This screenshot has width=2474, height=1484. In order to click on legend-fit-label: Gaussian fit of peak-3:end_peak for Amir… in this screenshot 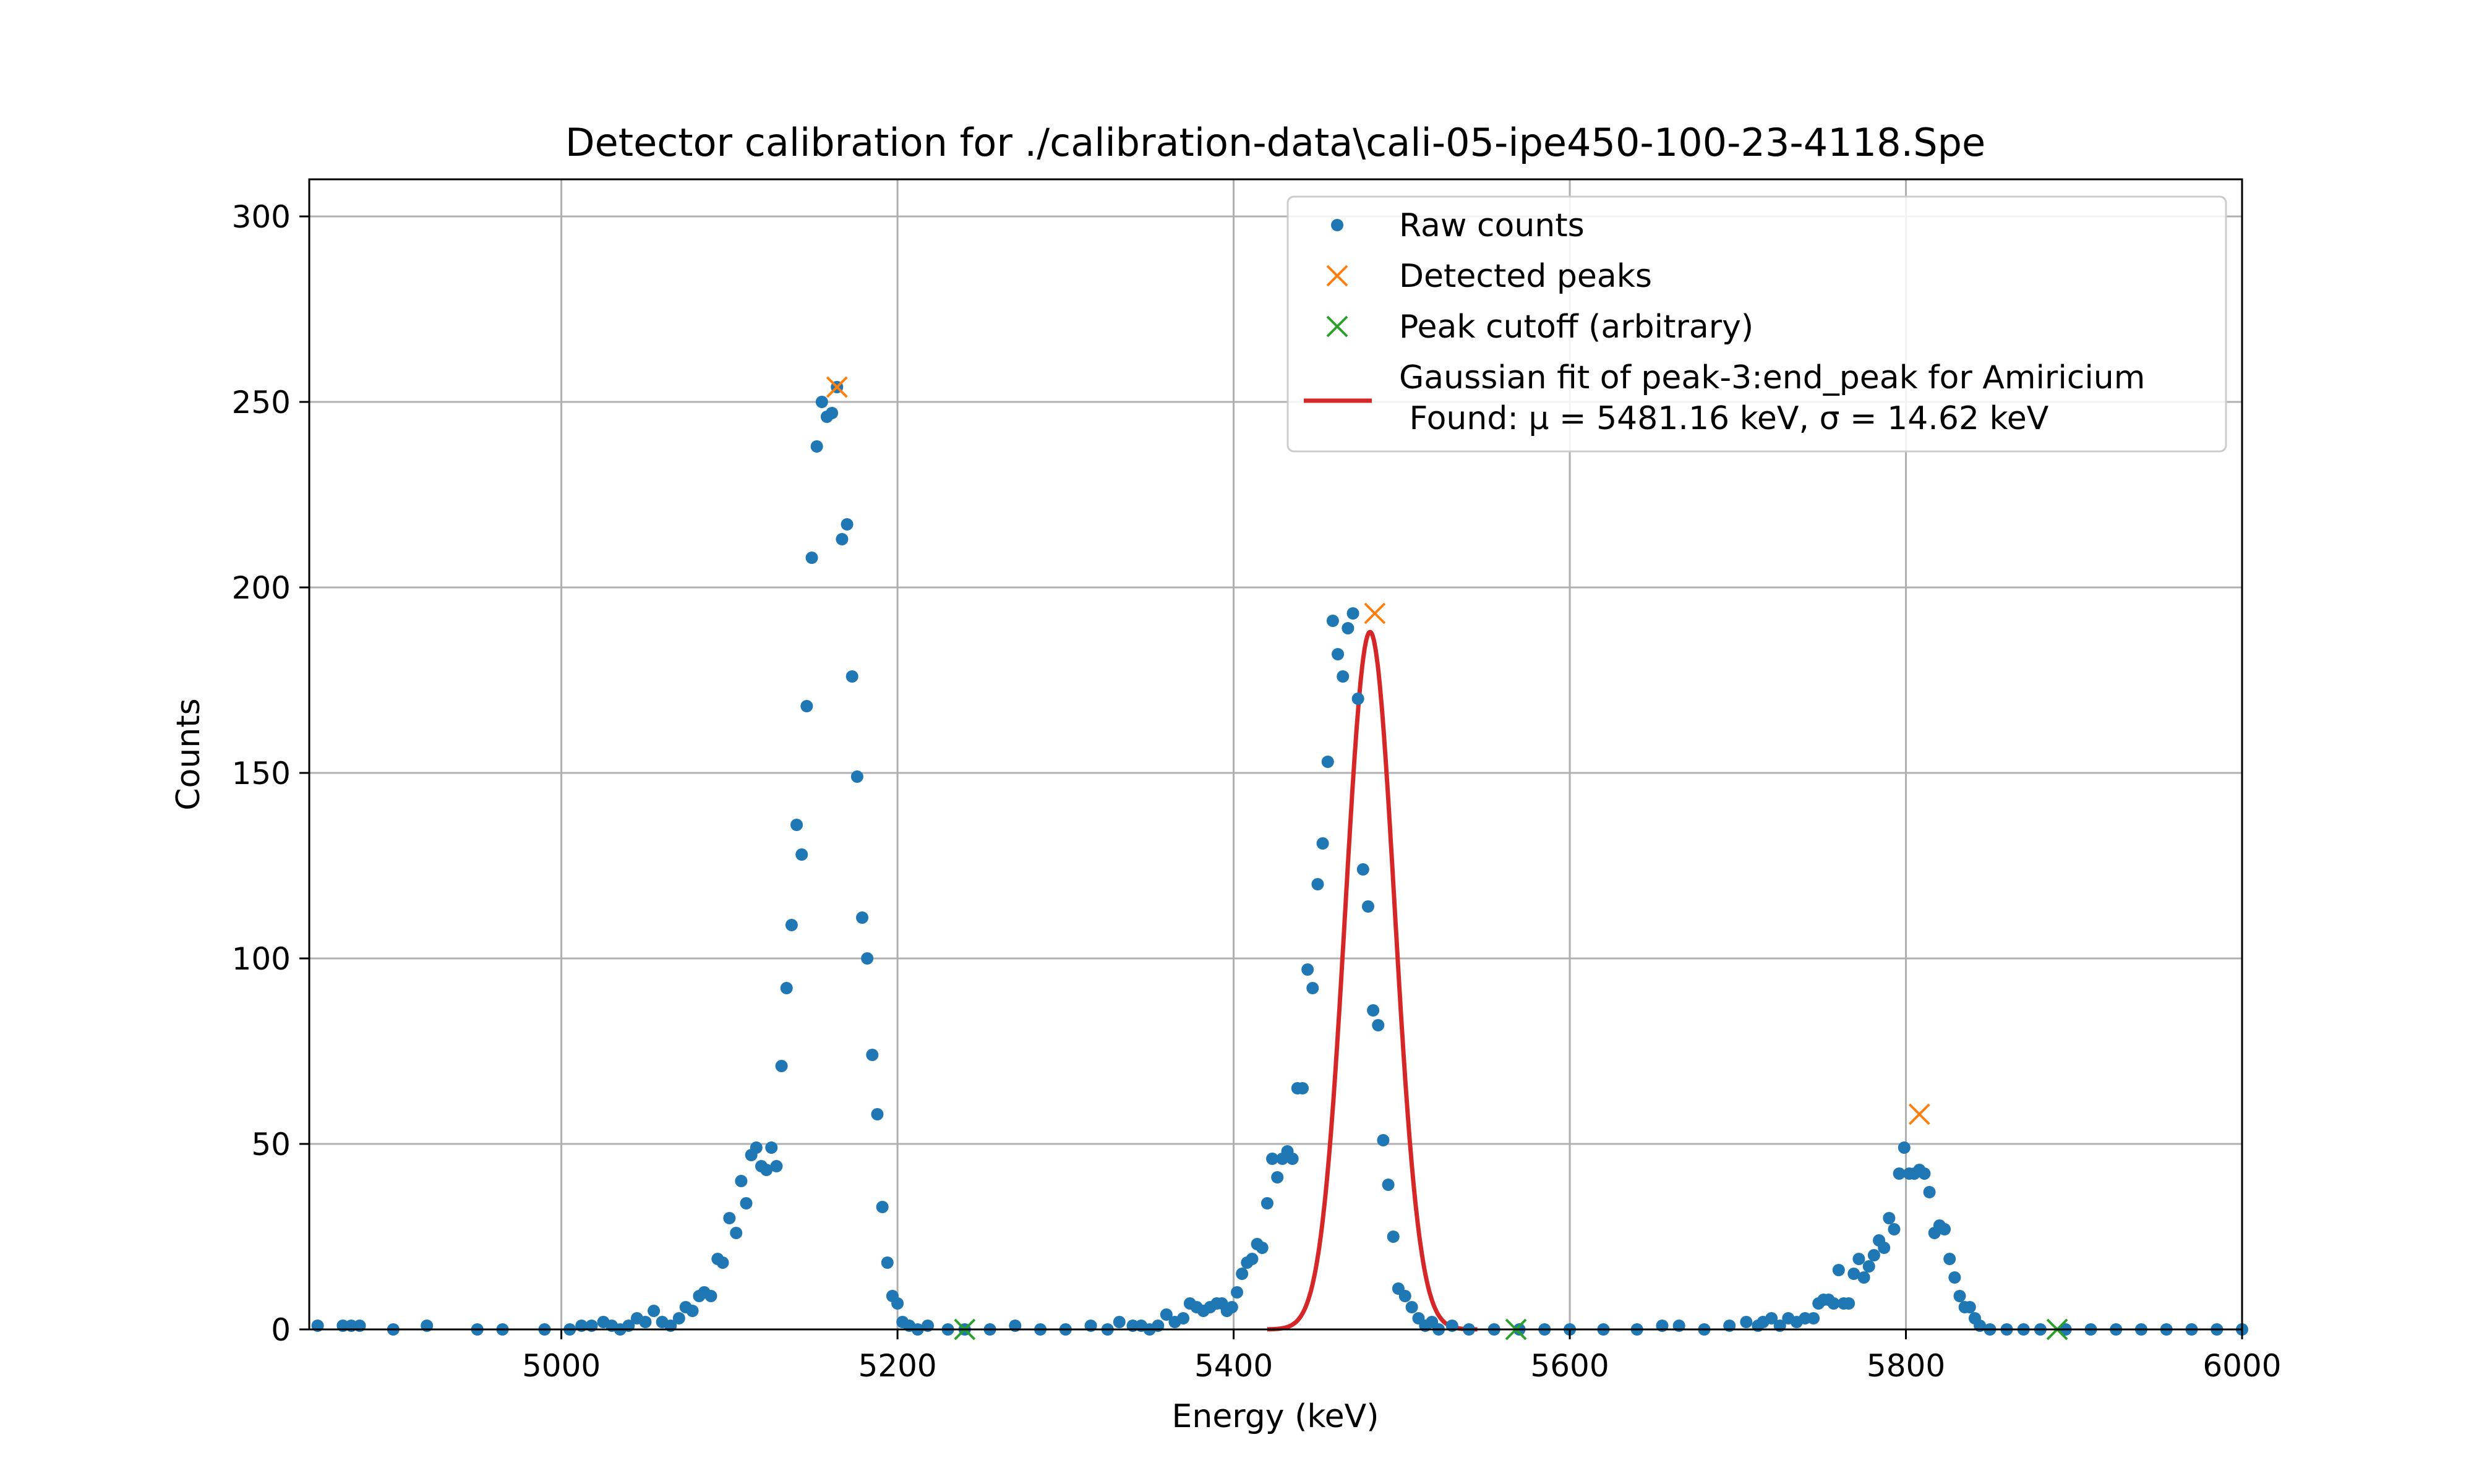, I will do `click(1772, 377)`.